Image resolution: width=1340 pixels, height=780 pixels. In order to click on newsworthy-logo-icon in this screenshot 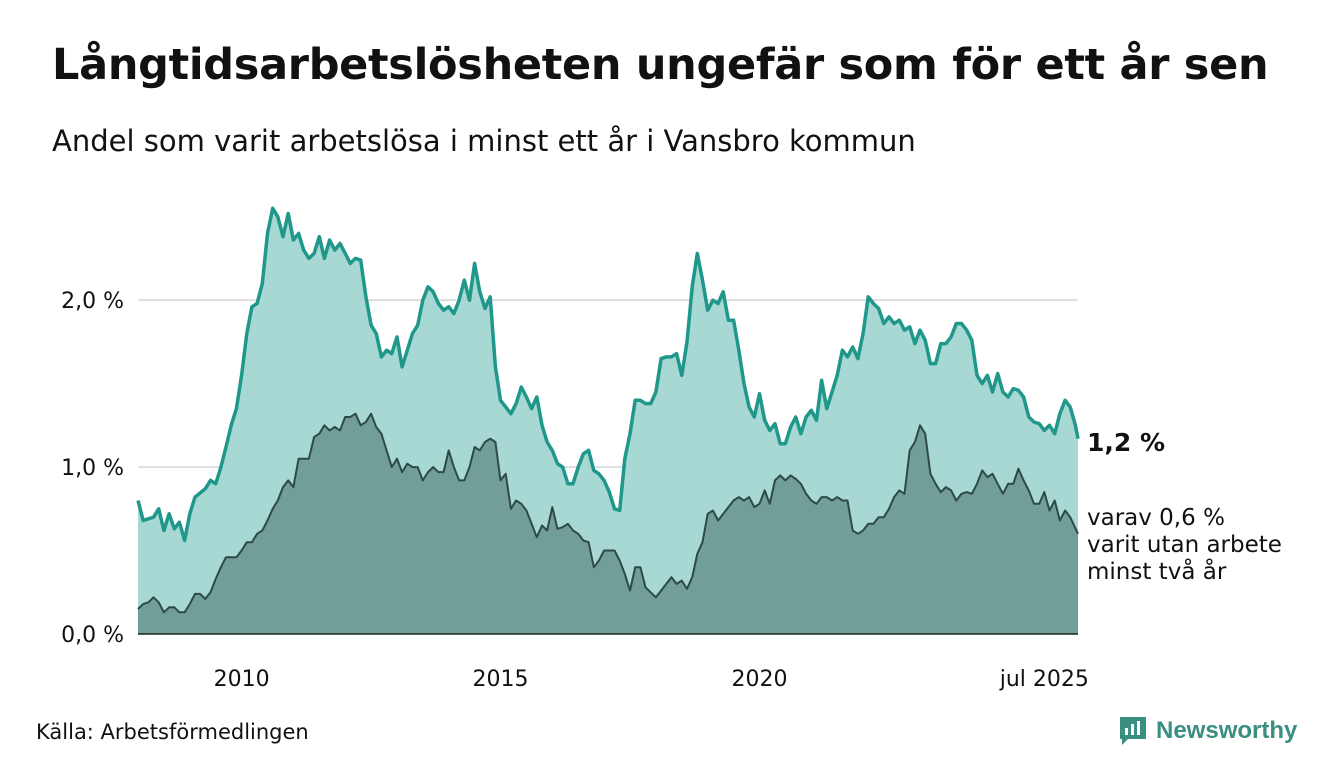, I will do `click(1133, 731)`.